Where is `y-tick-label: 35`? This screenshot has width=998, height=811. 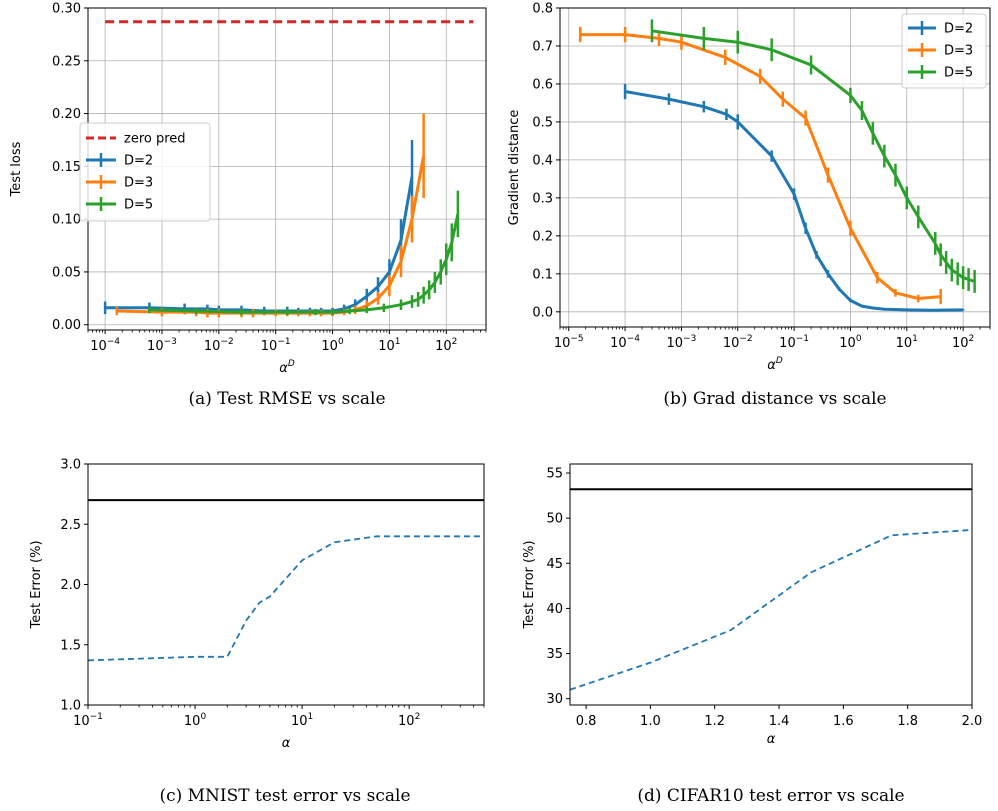 y-tick-label: 35 is located at coordinates (554, 654).